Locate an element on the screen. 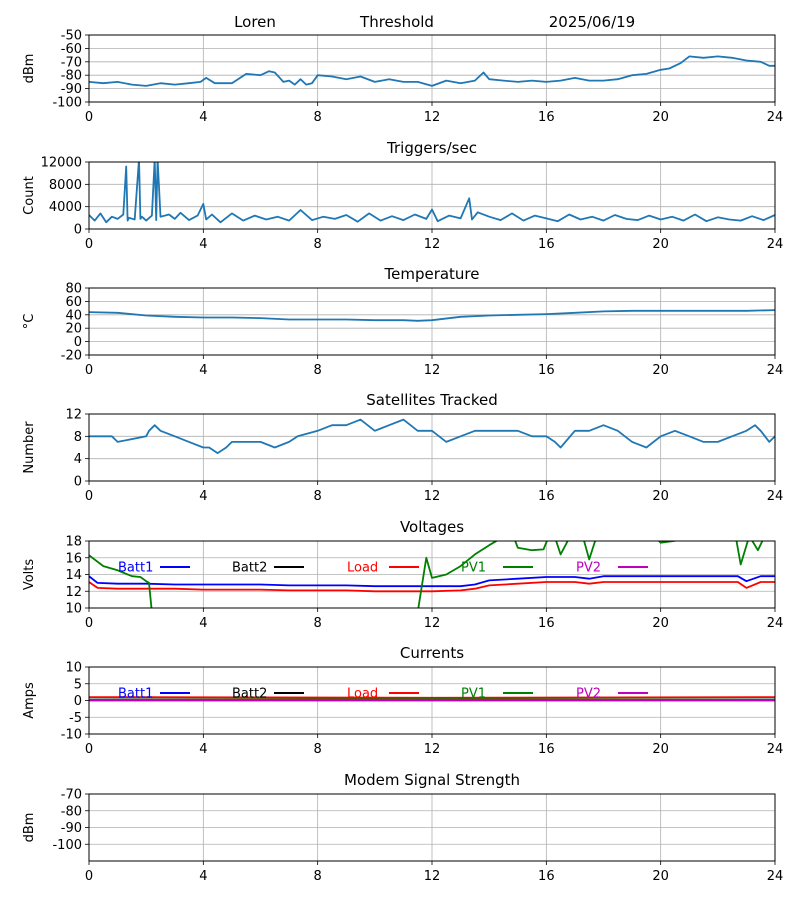 The width and height of the screenshot is (800, 900). y-tick-label: 5 is located at coordinates (78, 684).